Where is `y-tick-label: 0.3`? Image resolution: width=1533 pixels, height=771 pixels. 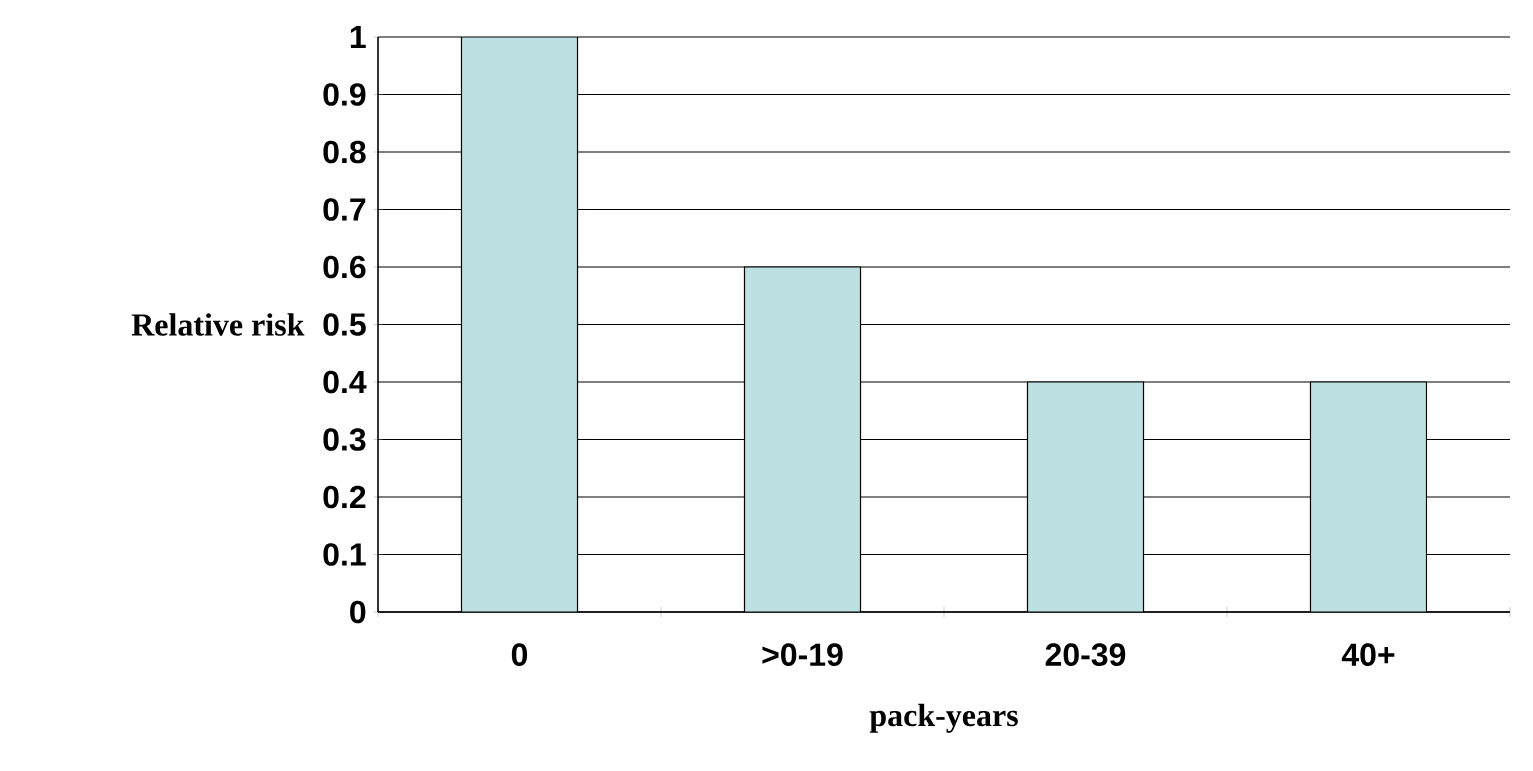
y-tick-label: 0.3 is located at coordinates (344, 439).